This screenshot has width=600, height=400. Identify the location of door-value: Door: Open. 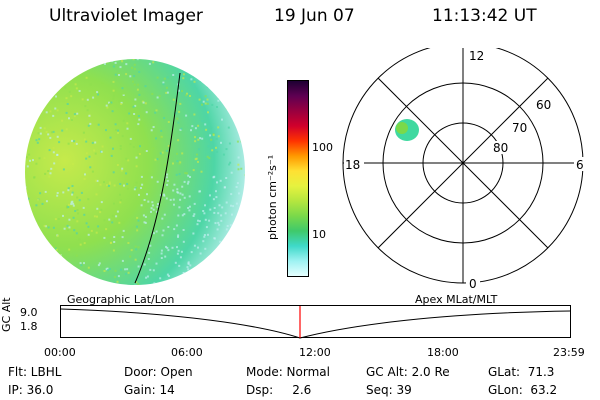
(158, 372).